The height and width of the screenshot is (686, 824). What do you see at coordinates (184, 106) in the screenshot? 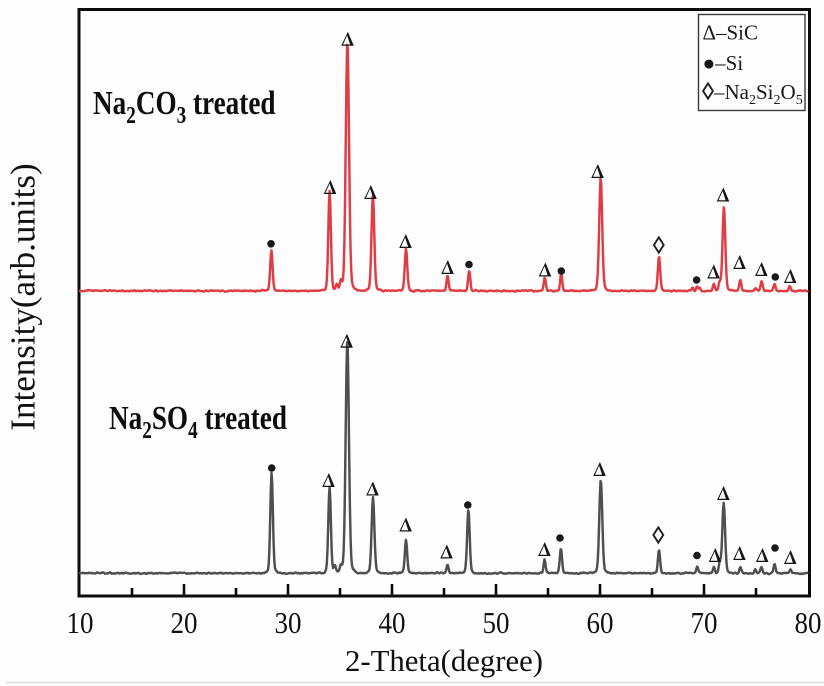
I see `svg-text: Na2CO3 treated` at bounding box center [184, 106].